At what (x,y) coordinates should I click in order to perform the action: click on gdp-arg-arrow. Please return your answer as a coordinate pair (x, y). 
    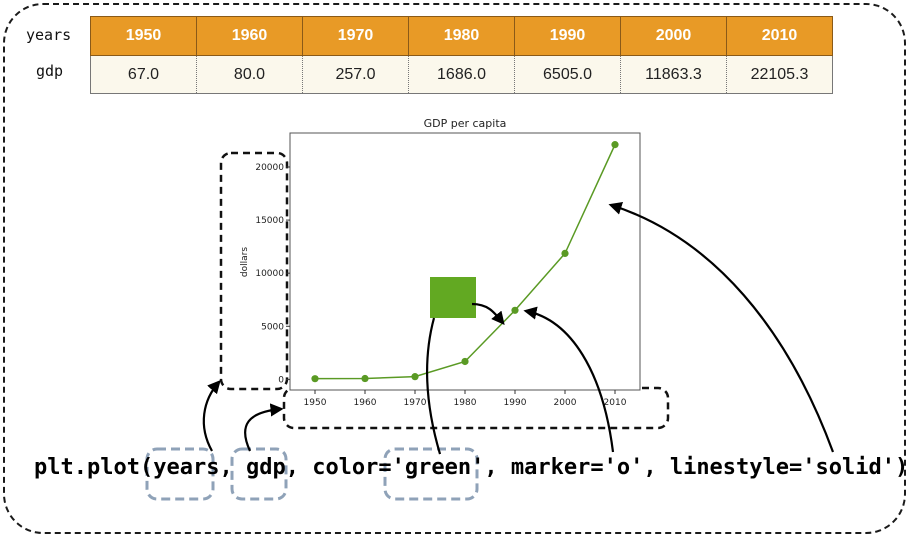
    Looking at the image, I should click on (264, 427).